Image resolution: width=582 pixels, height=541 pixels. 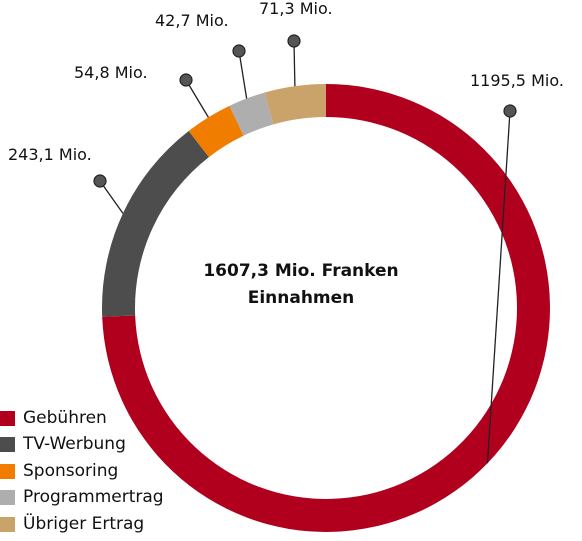 I want to click on value-label-sponsoring: 54,8 Mio., so click(x=111, y=72).